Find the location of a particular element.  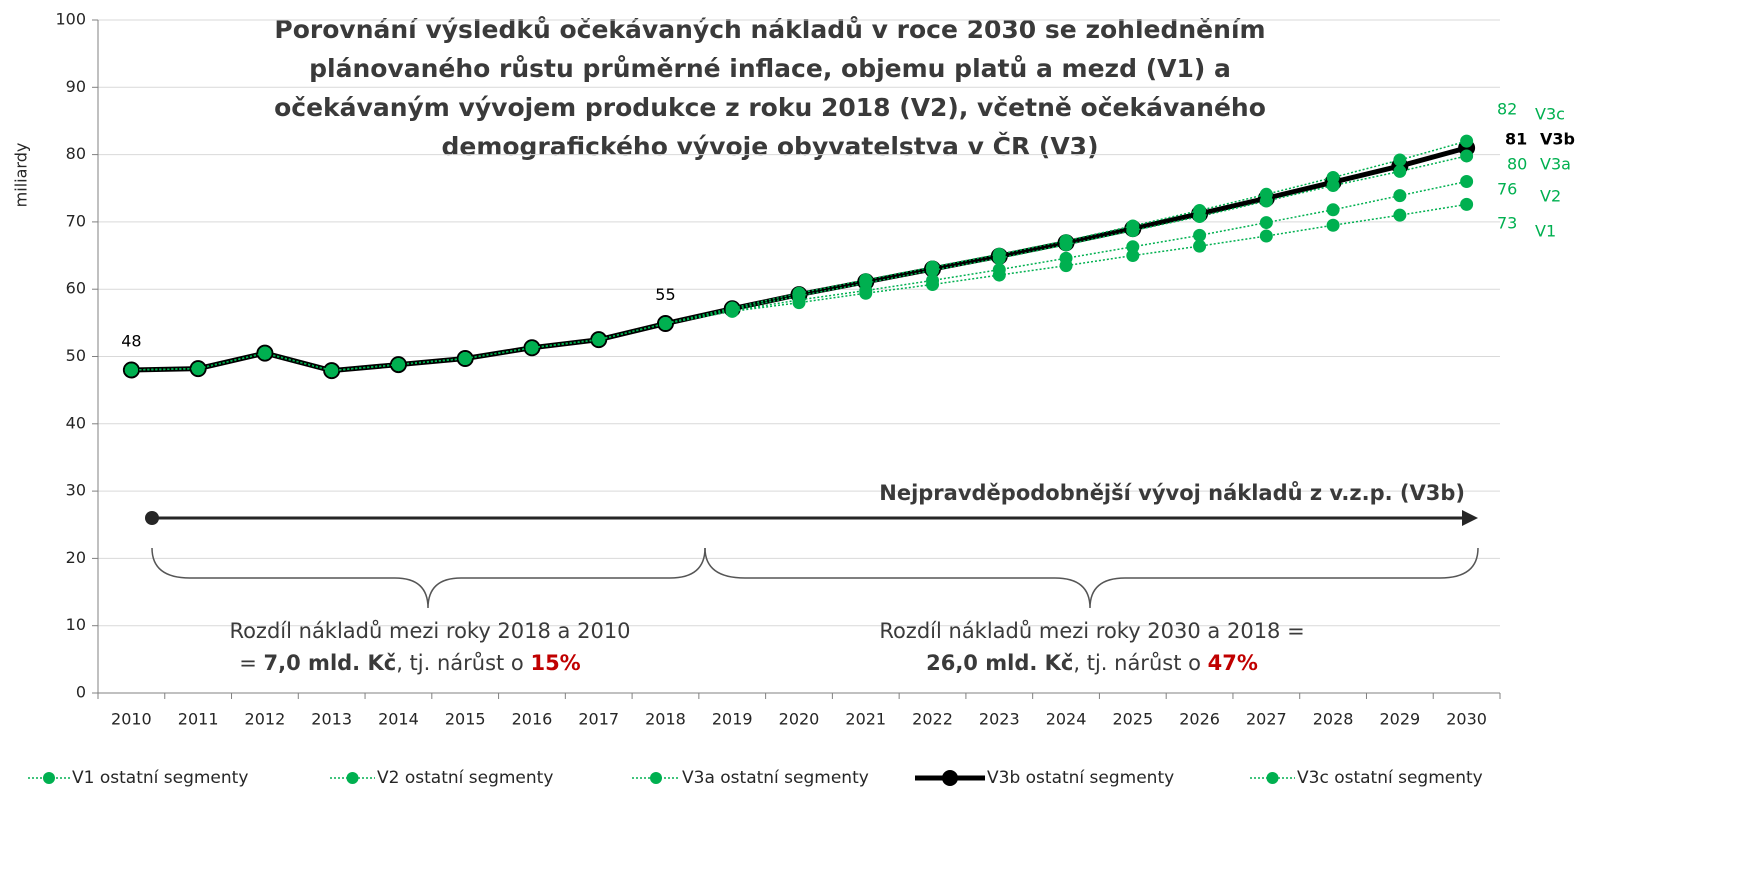

x-tick-label: 2010 is located at coordinates (131, 719).